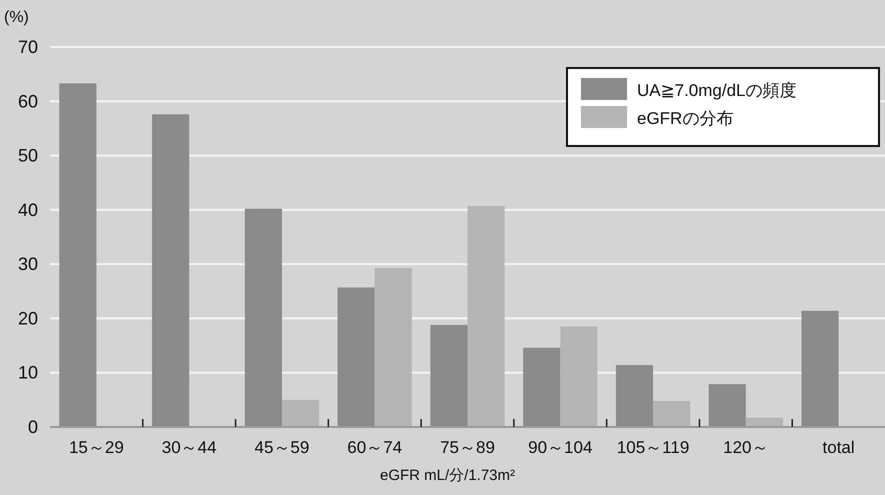 The image size is (885, 495). What do you see at coordinates (448, 475) in the screenshot?
I see `x-axis-title: eGFR mL/分/1.73m²` at bounding box center [448, 475].